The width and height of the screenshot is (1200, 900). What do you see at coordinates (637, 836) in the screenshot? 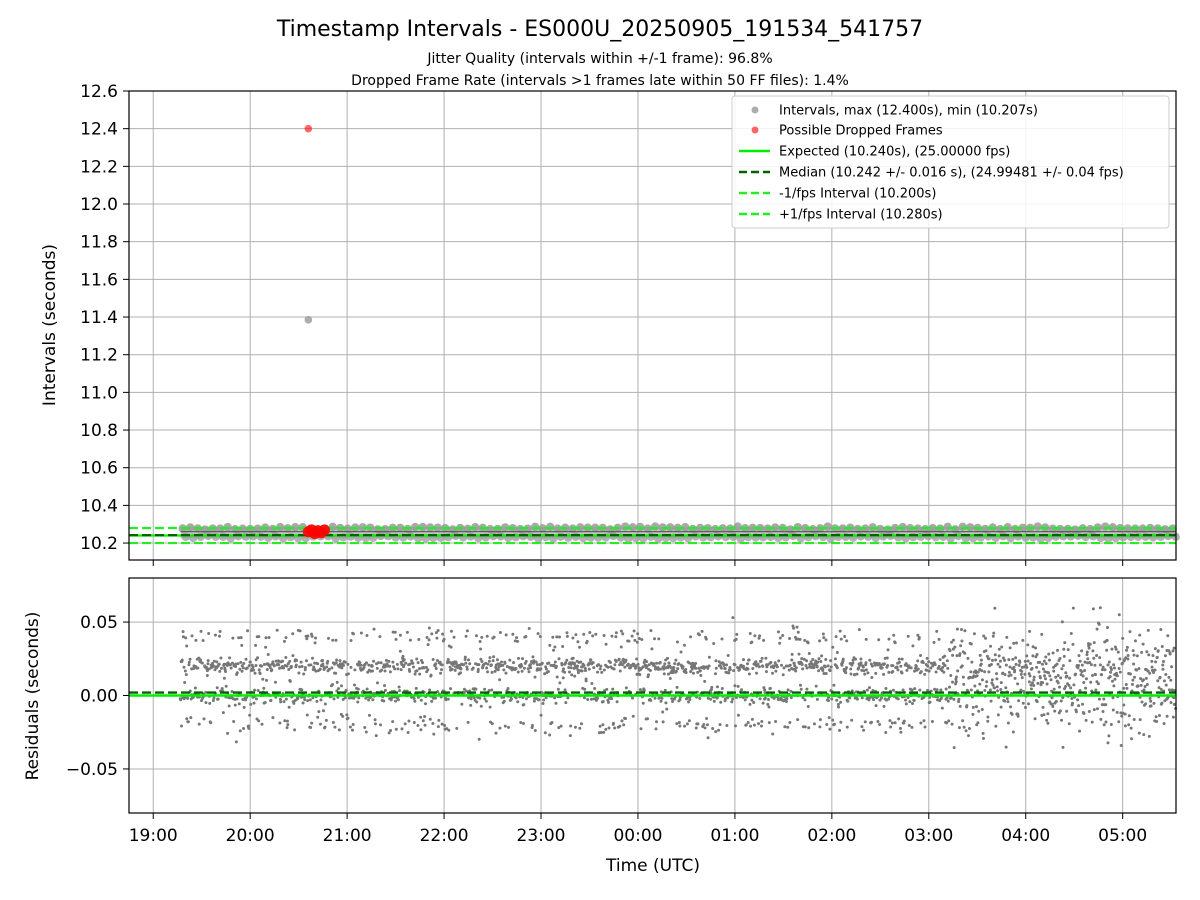
I see `x-tick-label: 00:00` at bounding box center [637, 836].